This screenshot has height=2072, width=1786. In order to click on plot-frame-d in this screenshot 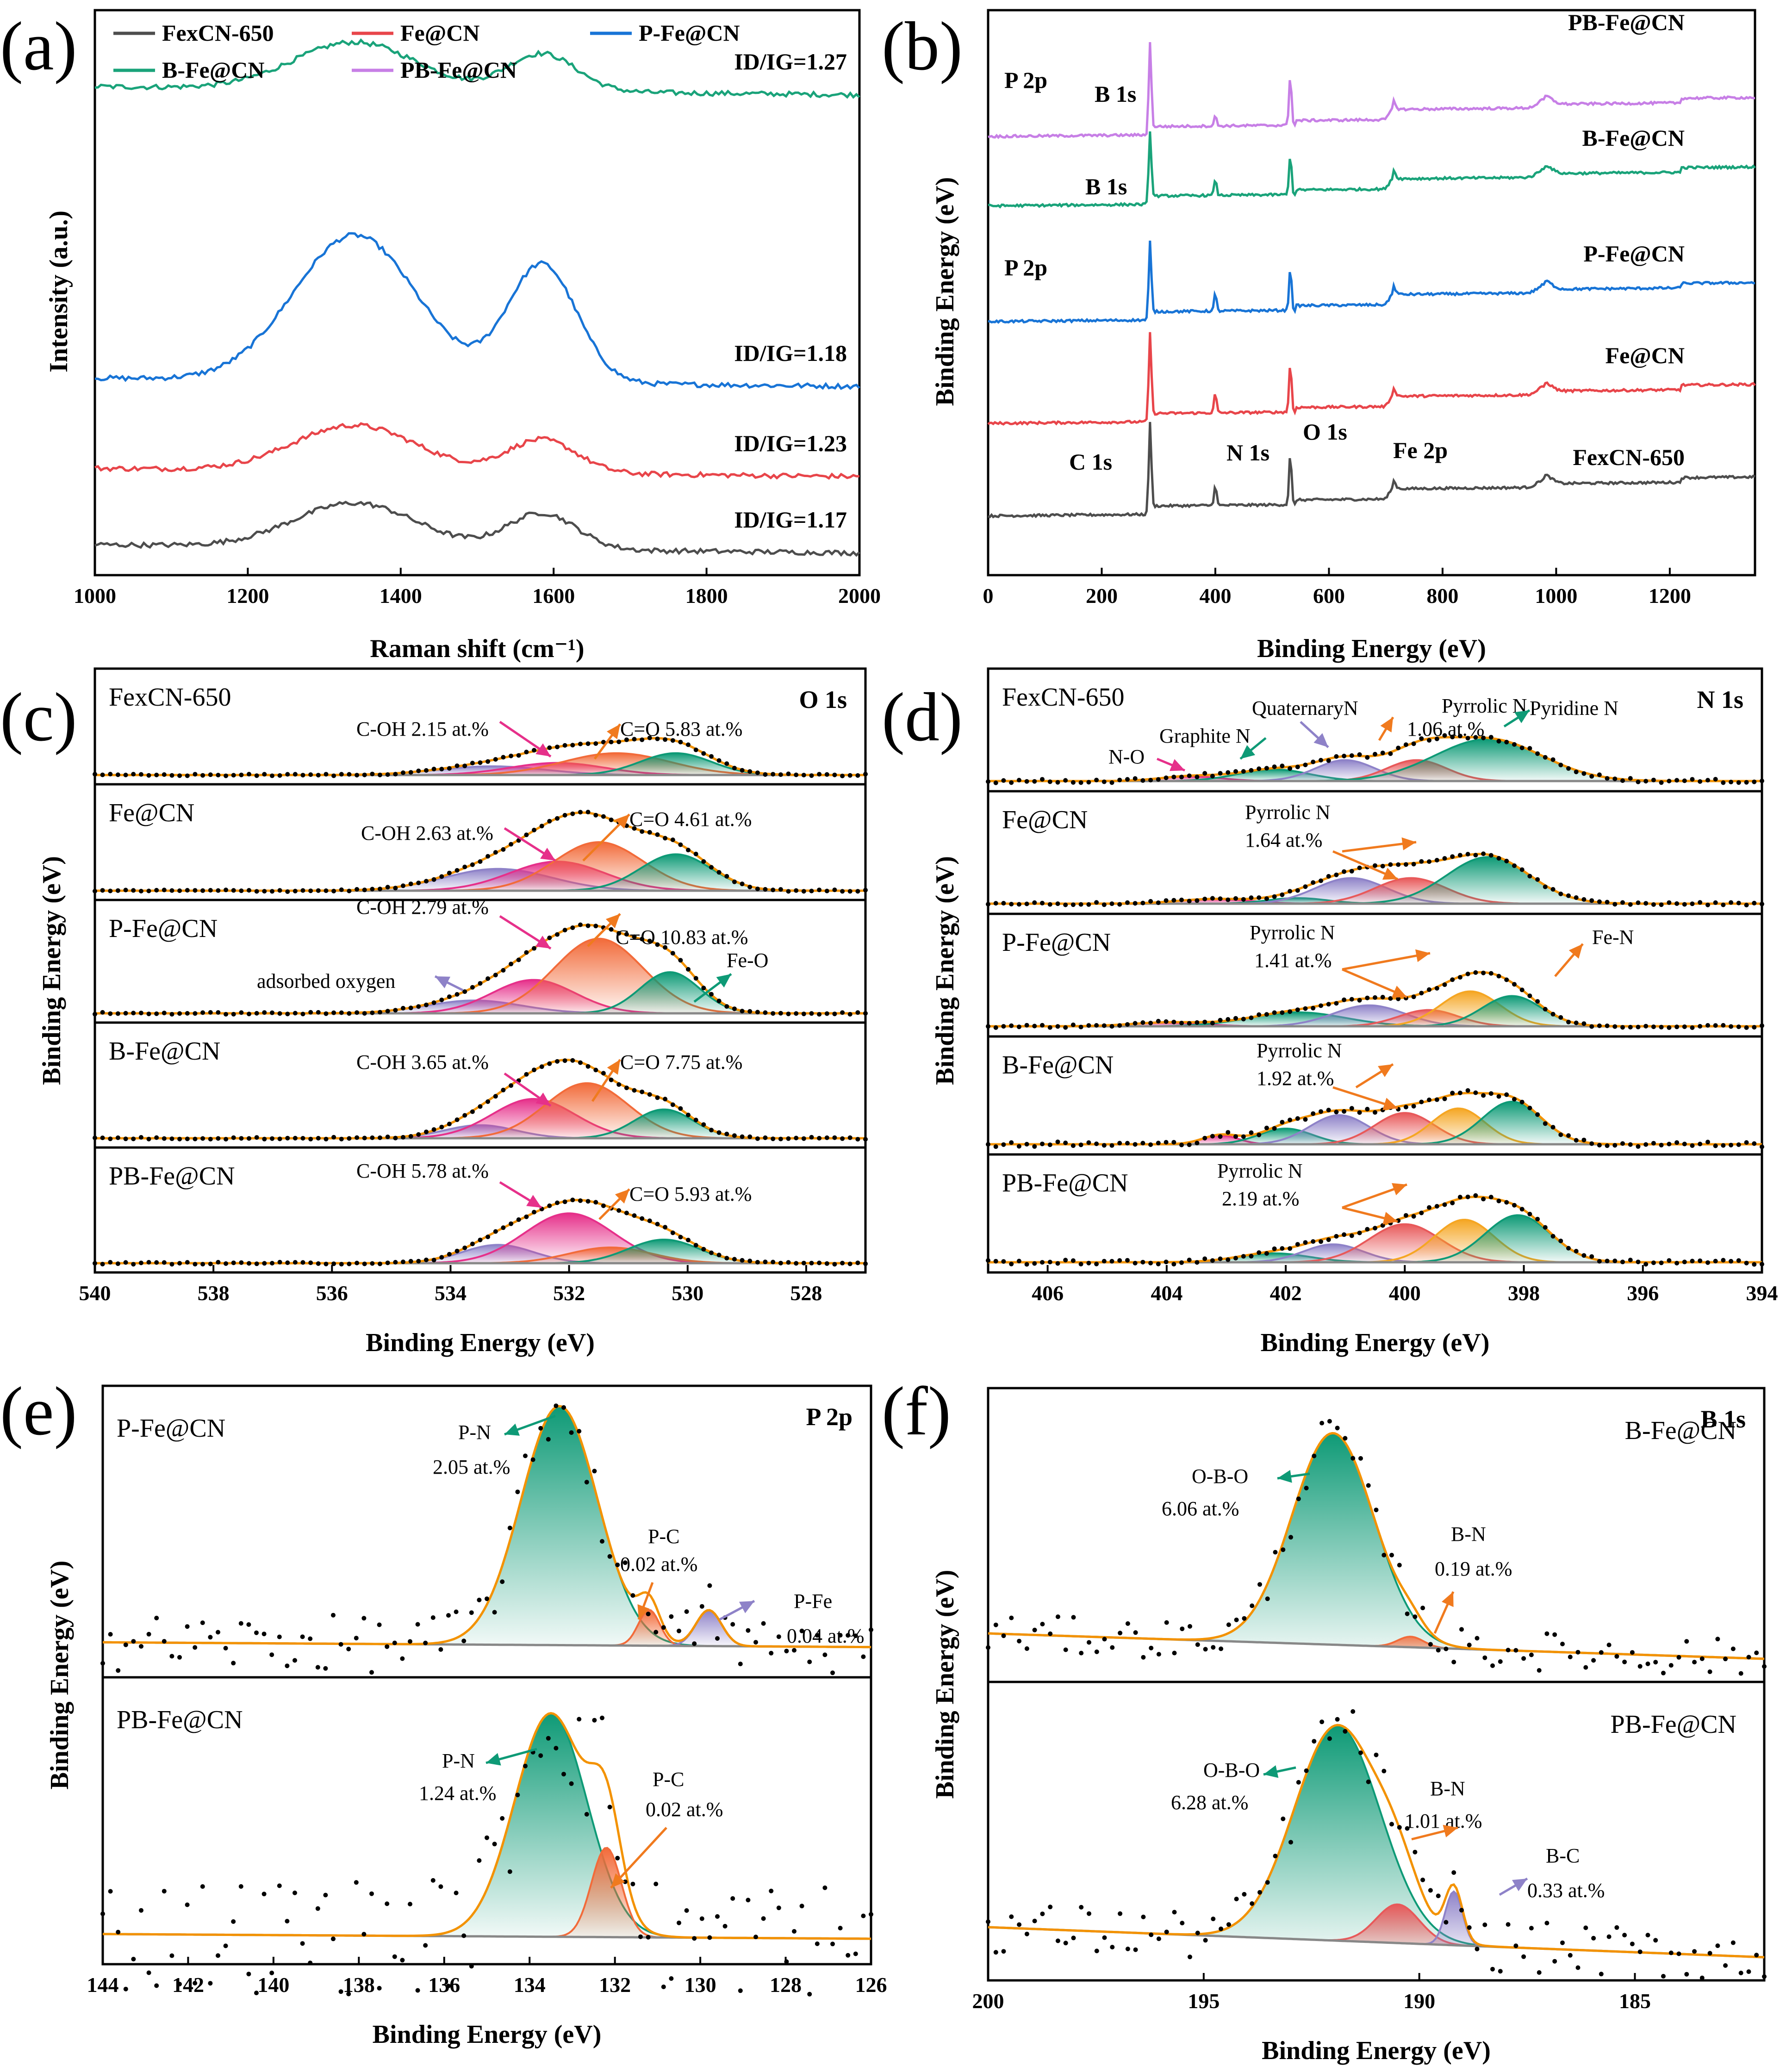, I will do `click(1375, 970)`.